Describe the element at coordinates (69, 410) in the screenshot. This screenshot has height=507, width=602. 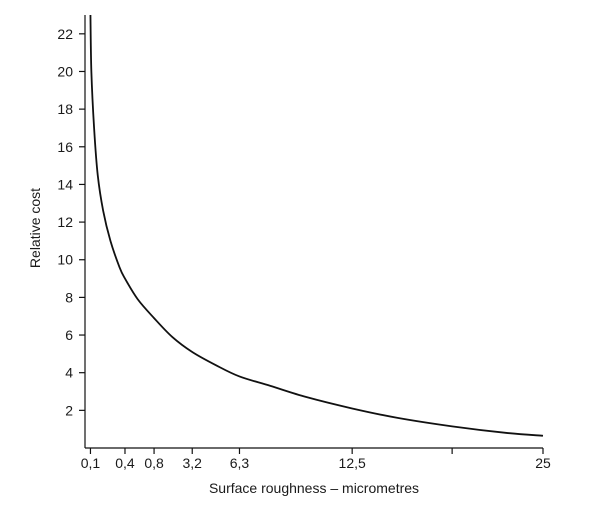
I see `y-tick-label: 2` at that location.